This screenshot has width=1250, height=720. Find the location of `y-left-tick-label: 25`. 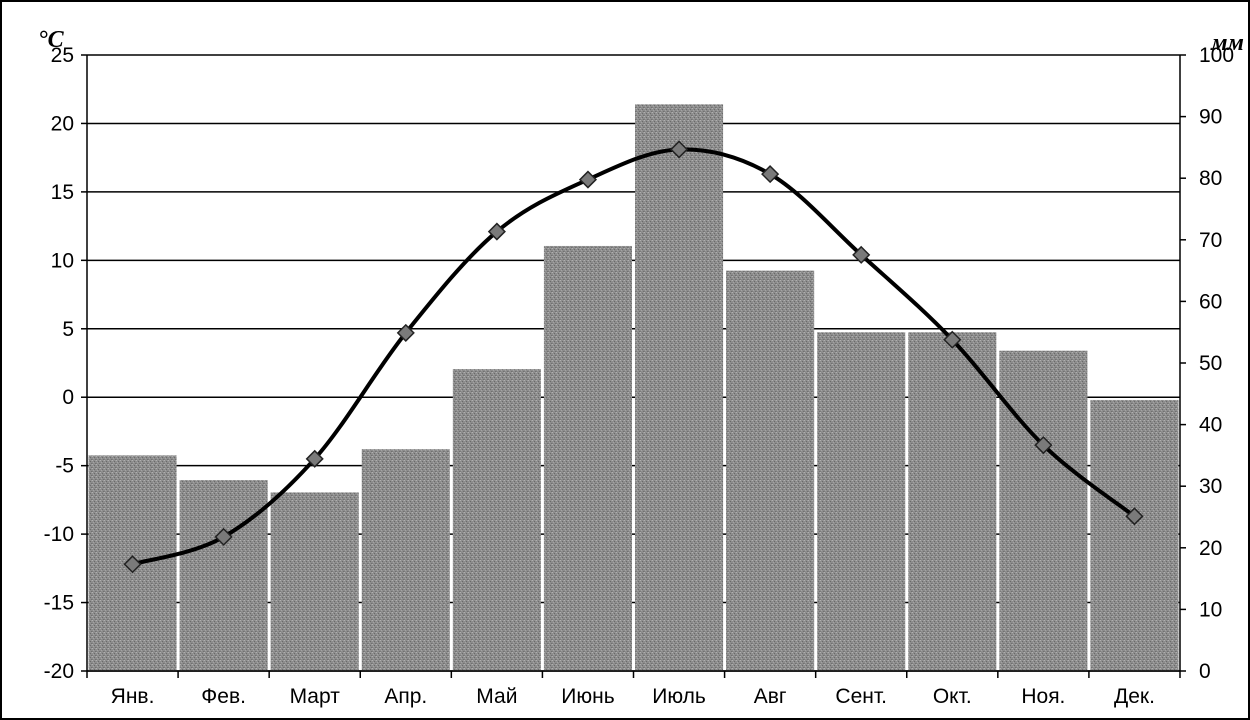

y-left-tick-label: 25 is located at coordinates (62, 55).